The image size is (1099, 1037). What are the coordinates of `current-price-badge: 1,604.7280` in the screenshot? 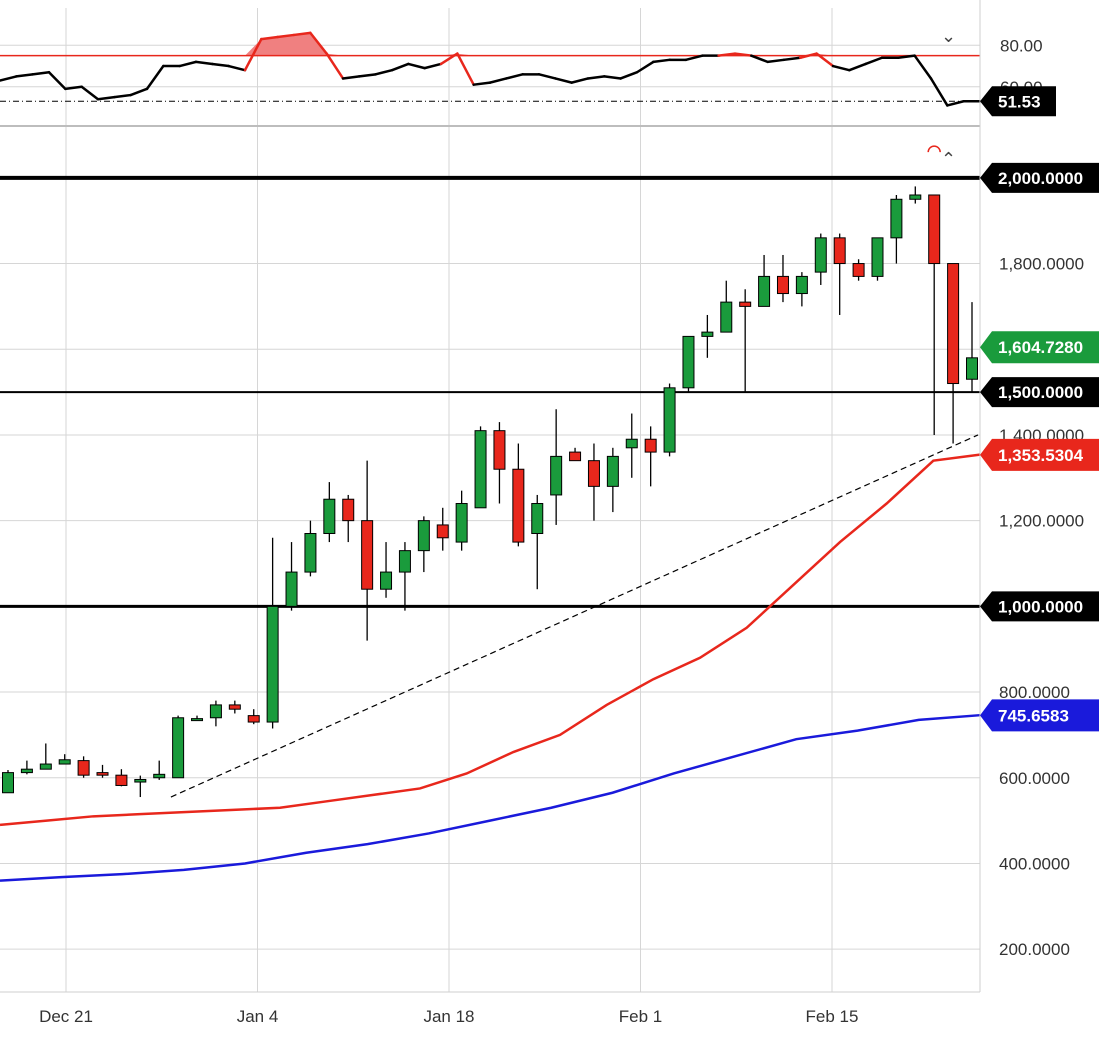 It's located at (1039, 347).